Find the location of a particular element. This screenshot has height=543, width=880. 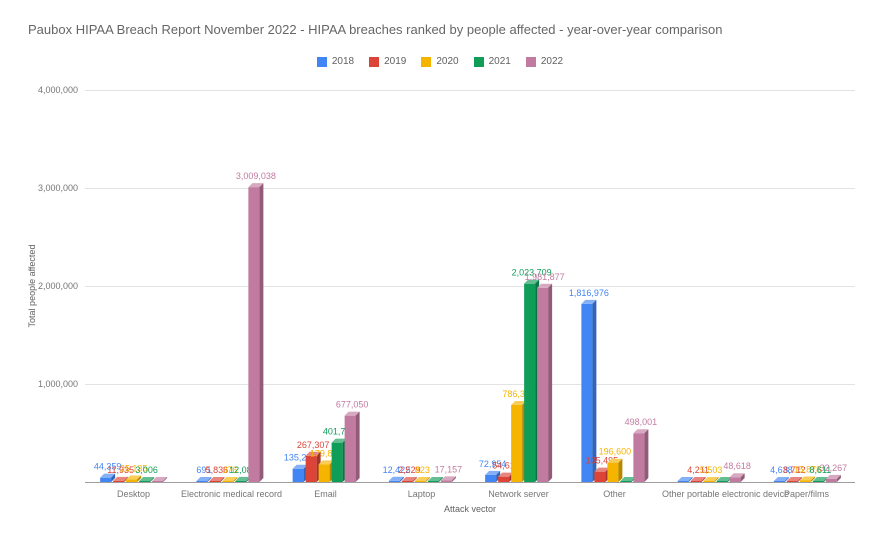

x-category: Paper/films is located at coordinates (806, 494).